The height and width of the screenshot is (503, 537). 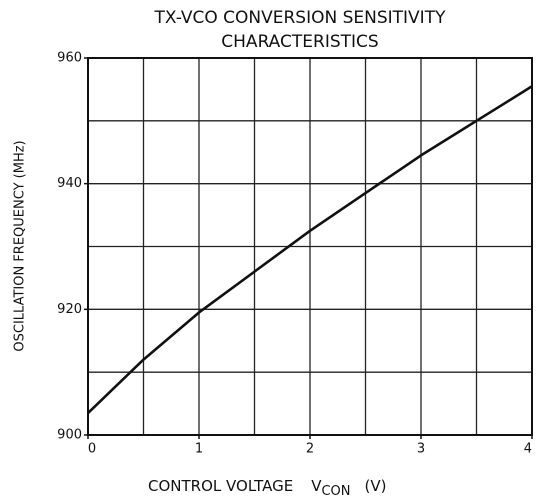 What do you see at coordinates (199, 449) in the screenshot?
I see `x-tick-label: 1` at bounding box center [199, 449].